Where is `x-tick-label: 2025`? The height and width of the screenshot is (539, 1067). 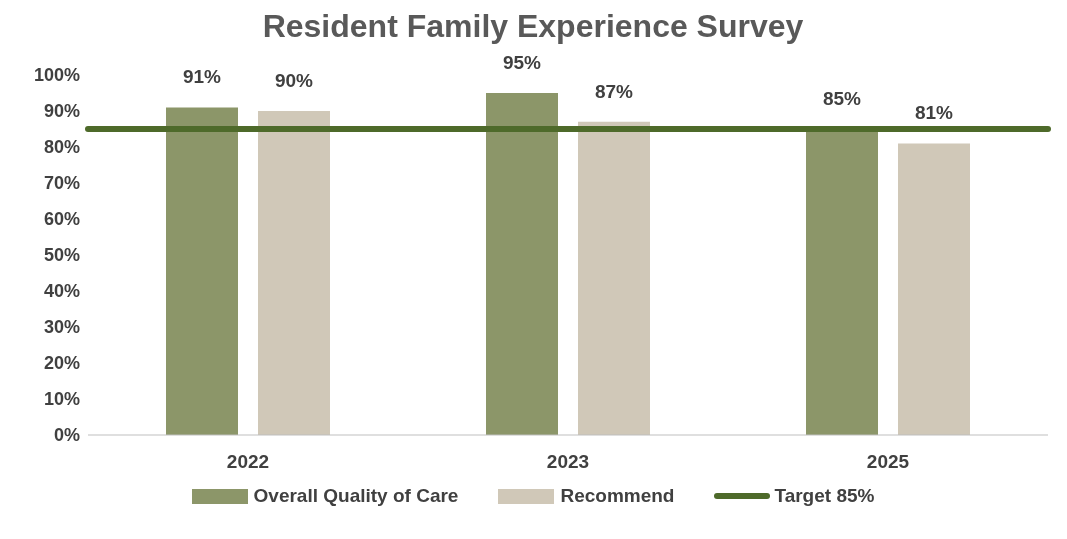 x-tick-label: 2025 is located at coordinates (888, 462).